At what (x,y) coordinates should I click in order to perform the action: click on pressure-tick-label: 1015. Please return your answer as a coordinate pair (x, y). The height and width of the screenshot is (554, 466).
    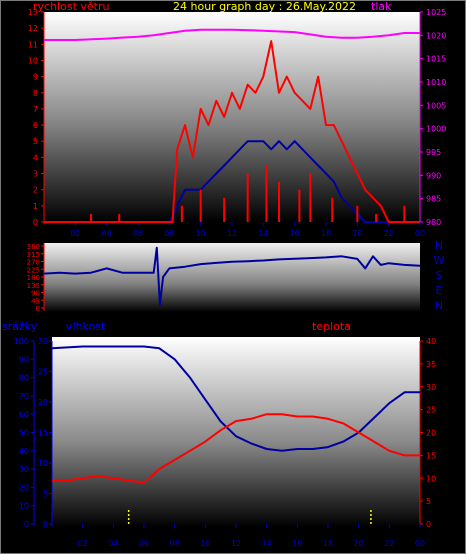
    Looking at the image, I should click on (436, 59).